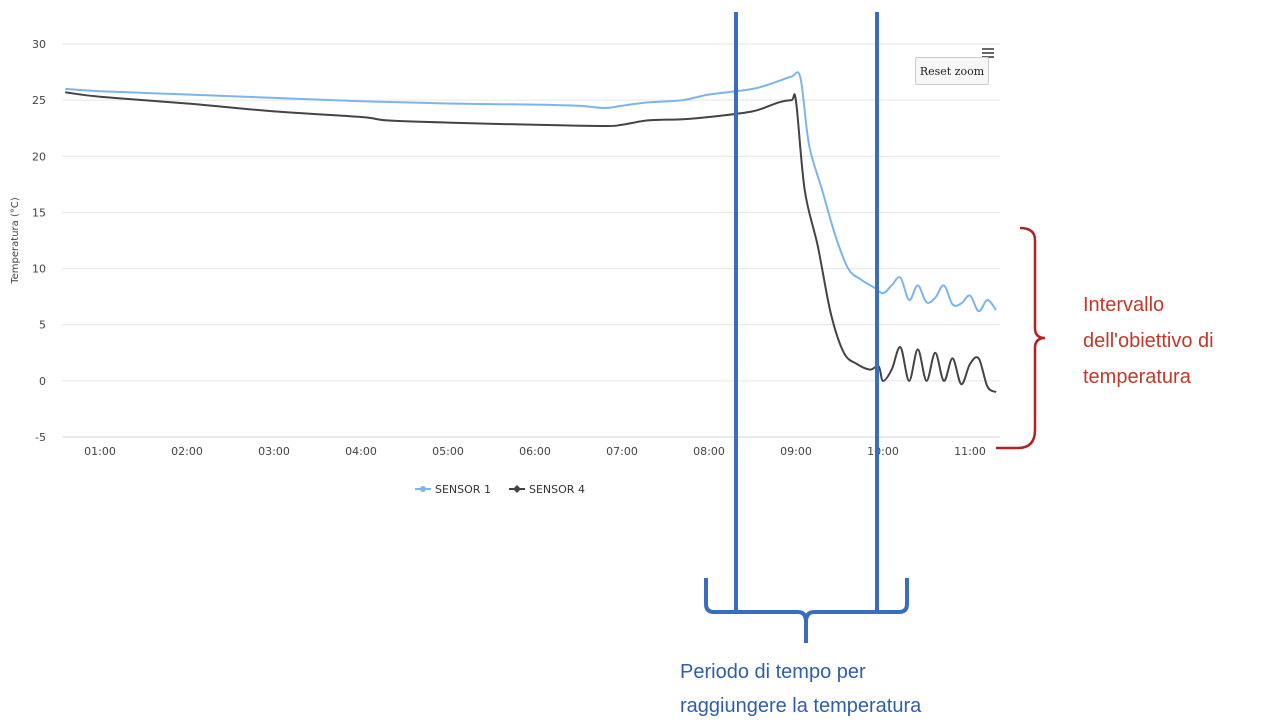 The image size is (1264, 722). I want to click on x-tick-label: 08:00, so click(709, 451).